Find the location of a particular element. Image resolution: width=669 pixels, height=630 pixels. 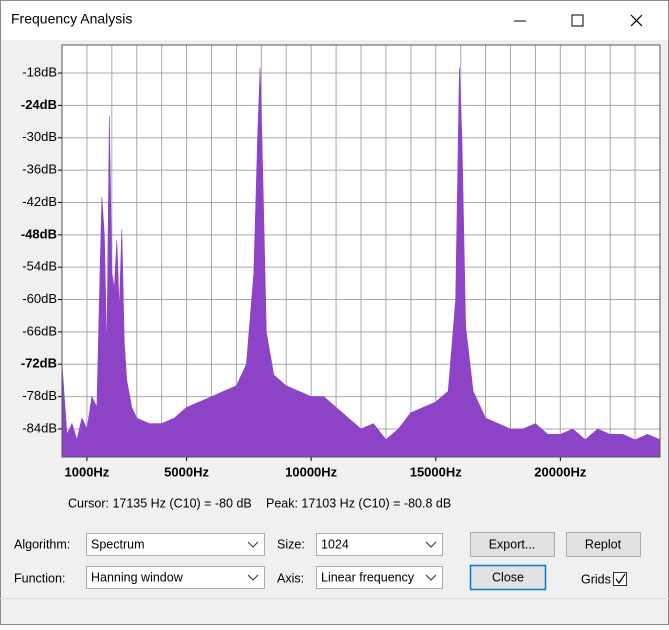

y-tick-label: -24dB is located at coordinates (39, 104).